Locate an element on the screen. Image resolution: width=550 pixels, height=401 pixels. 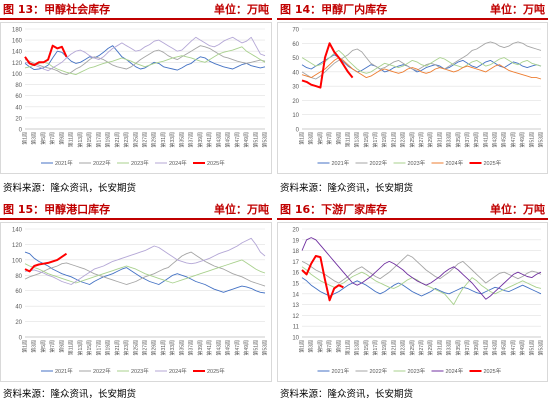
x-tick-label: 第9周 is located at coordinates (61, 346).